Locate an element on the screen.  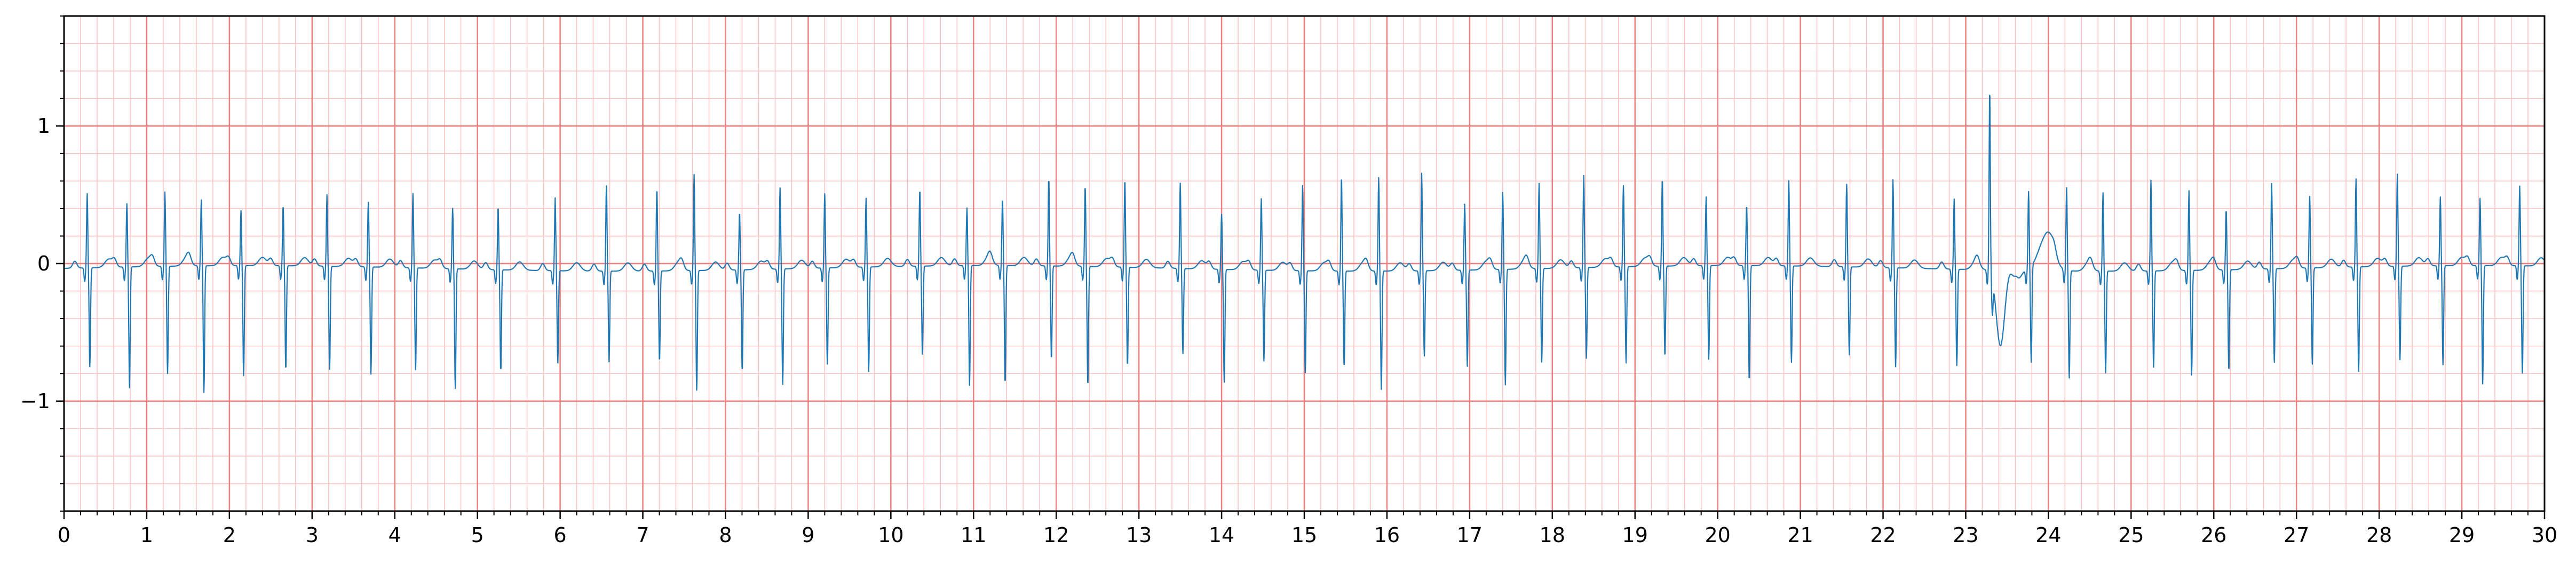
x-tick-label: 22 is located at coordinates (1883, 535).